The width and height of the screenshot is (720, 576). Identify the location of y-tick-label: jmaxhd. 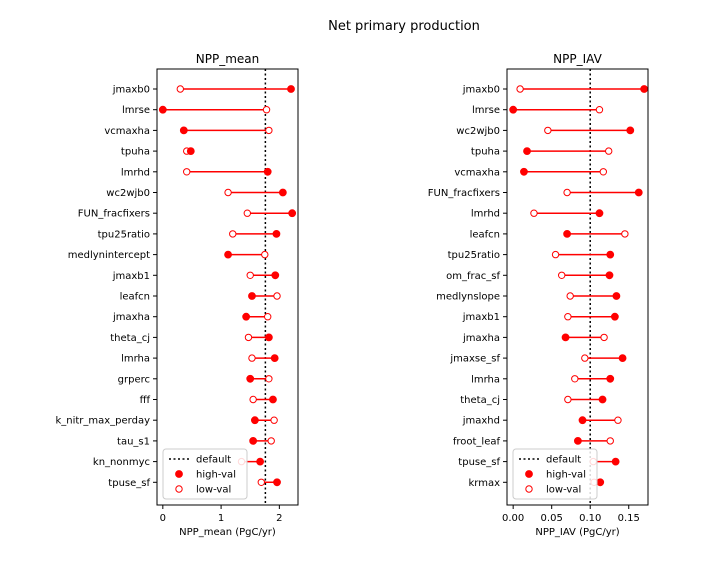
(481, 421).